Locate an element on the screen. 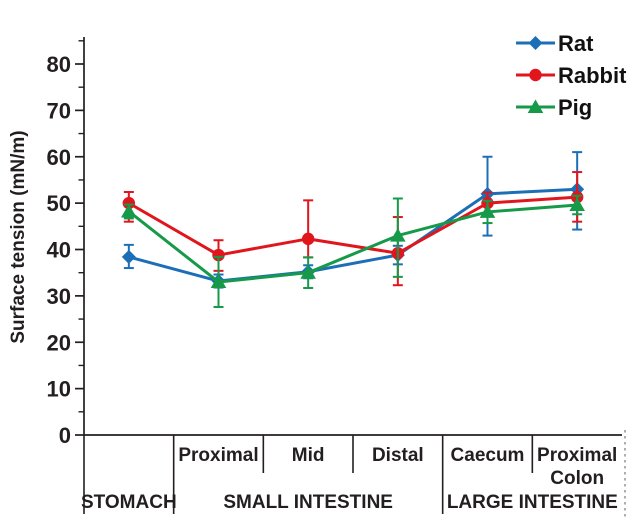  x-group-label: LARGE INTESTINE is located at coordinates (532, 502).